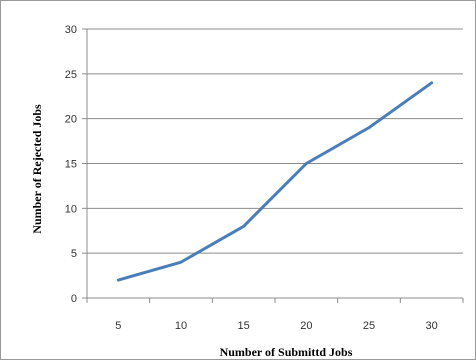 The width and height of the screenshot is (476, 360). What do you see at coordinates (432, 326) in the screenshot?
I see `x-tick-label: 30` at bounding box center [432, 326].